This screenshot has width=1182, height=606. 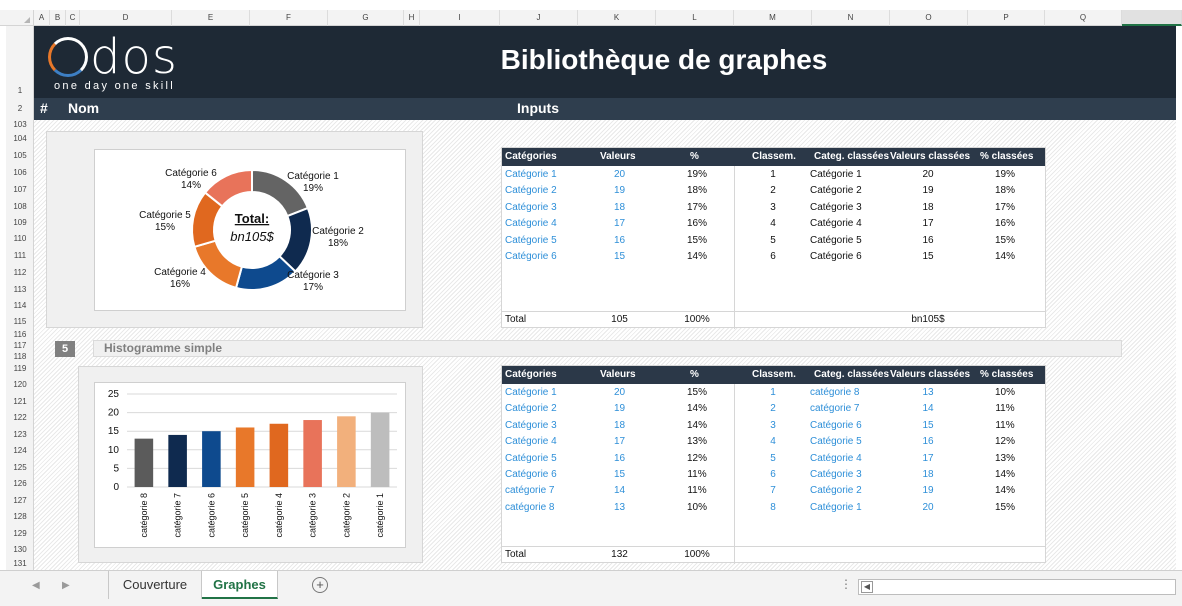 What do you see at coordinates (240, 585) in the screenshot?
I see `tab-graphes: Graphes` at bounding box center [240, 585].